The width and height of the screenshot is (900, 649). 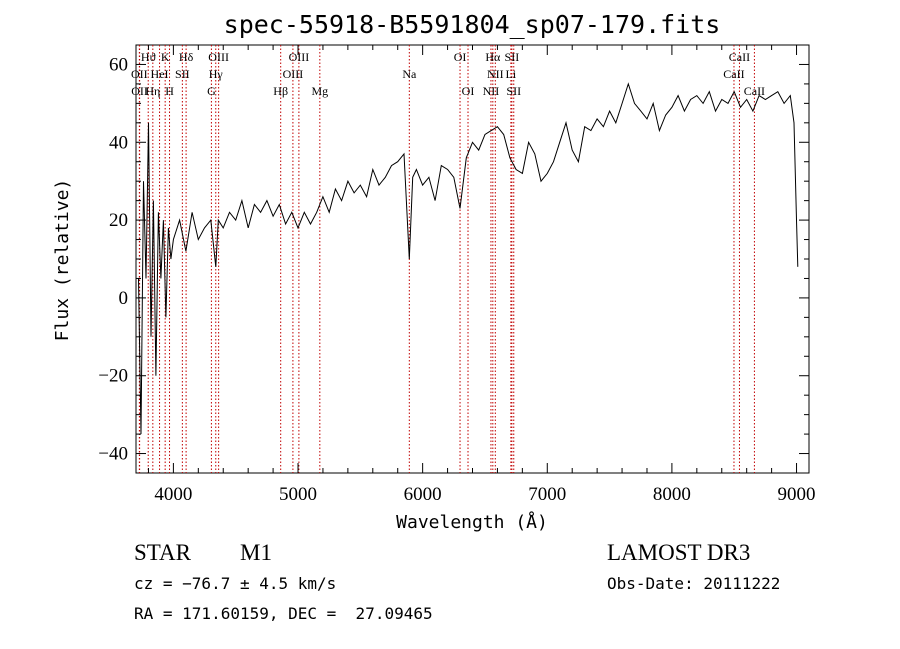 I want to click on line-label: Hβ, so click(x=280, y=91).